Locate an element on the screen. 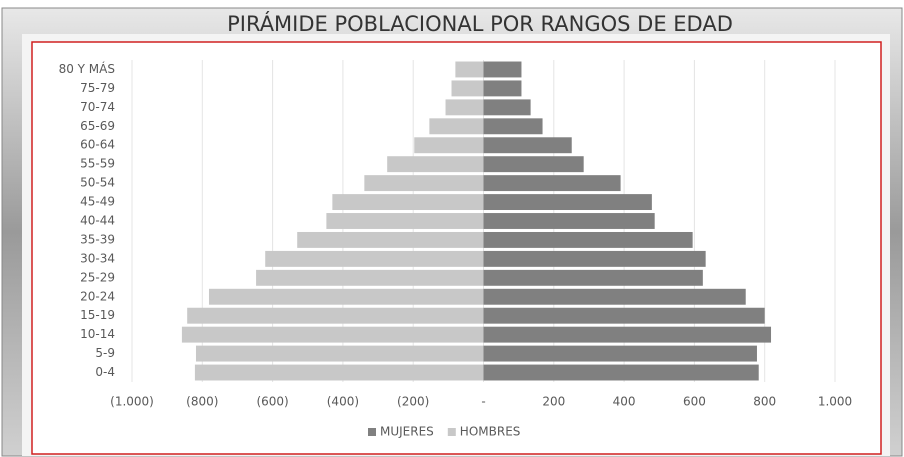  x-tick-label: (600) is located at coordinates (272, 402).